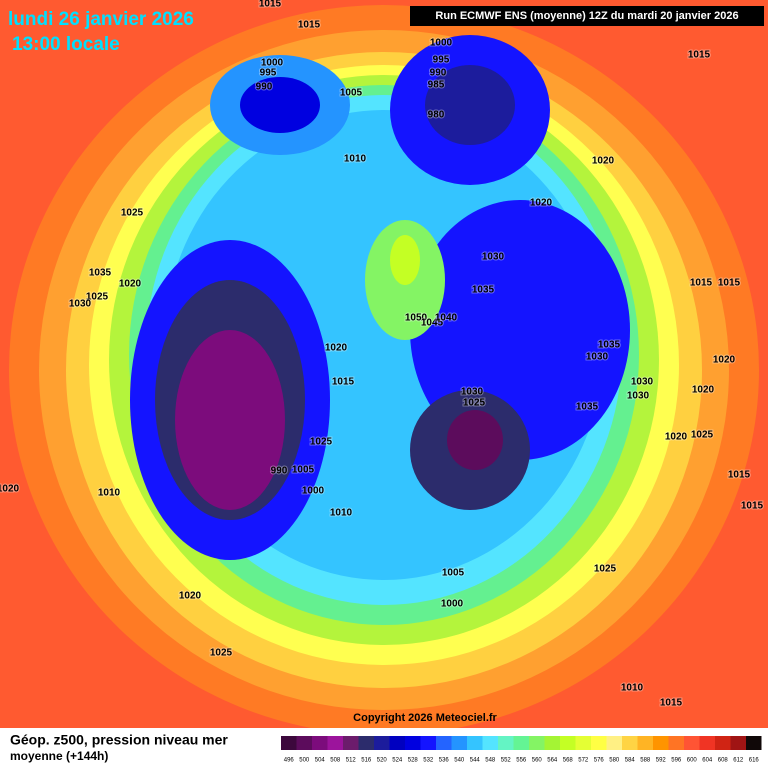  I want to click on legend-label: 568, so click(568, 761).